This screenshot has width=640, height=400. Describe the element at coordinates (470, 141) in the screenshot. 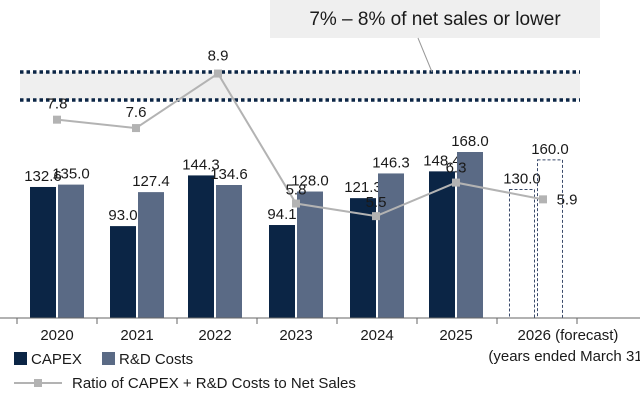

I see `bar-label-rnd-5: 168.0` at that location.